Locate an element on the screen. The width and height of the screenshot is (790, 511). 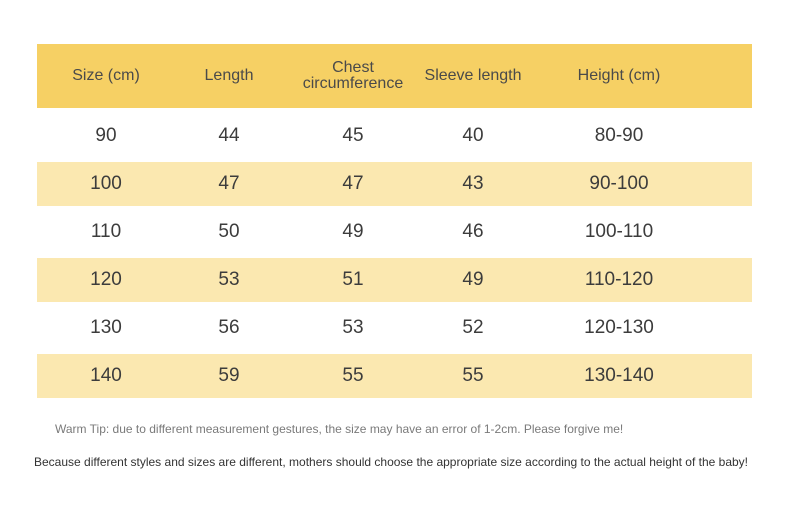
cell-size: 110 is located at coordinates (106, 231).